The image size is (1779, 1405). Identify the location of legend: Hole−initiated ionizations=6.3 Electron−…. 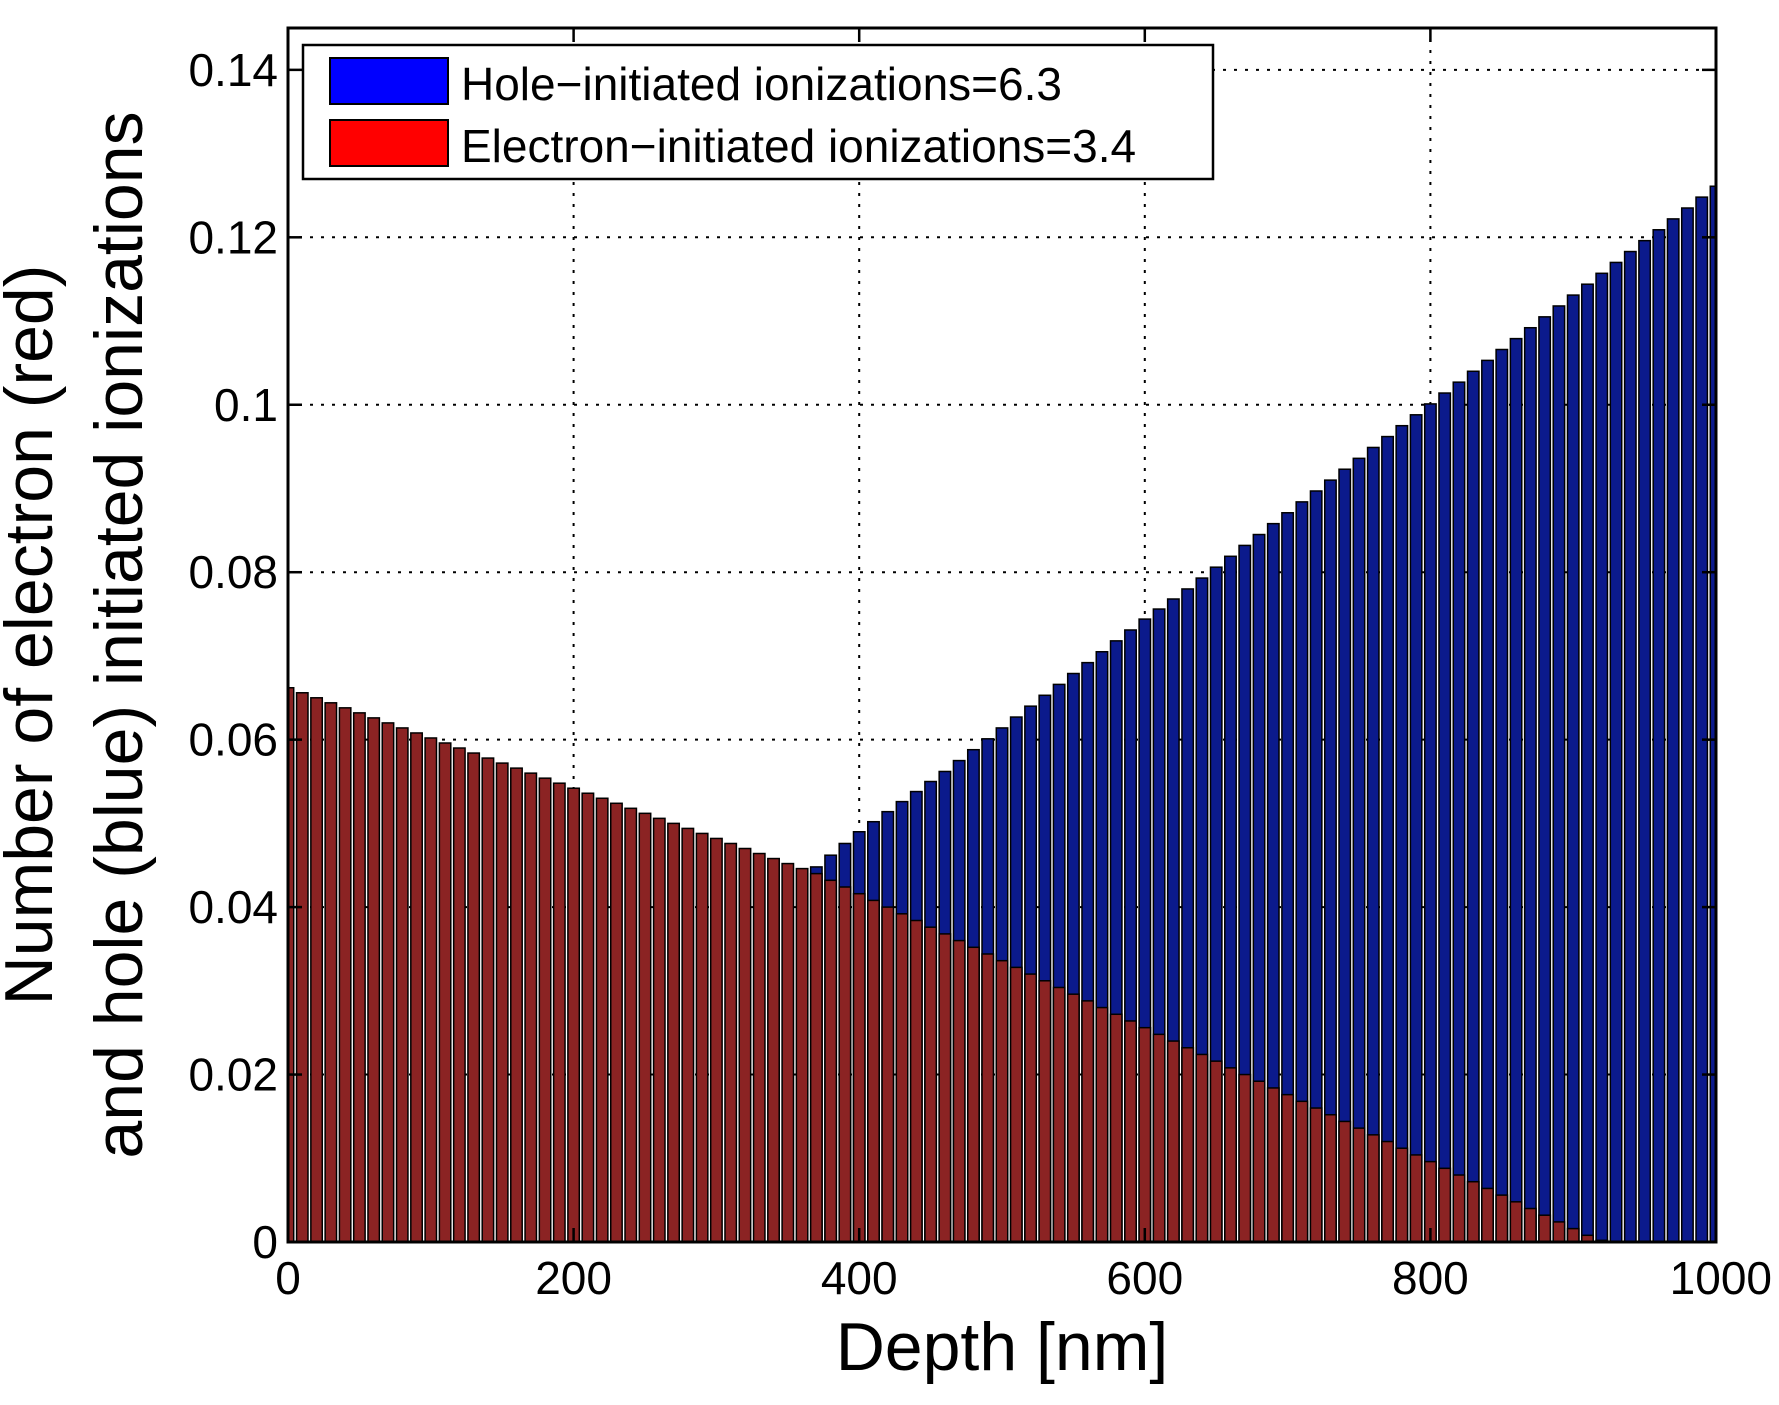
(758, 112).